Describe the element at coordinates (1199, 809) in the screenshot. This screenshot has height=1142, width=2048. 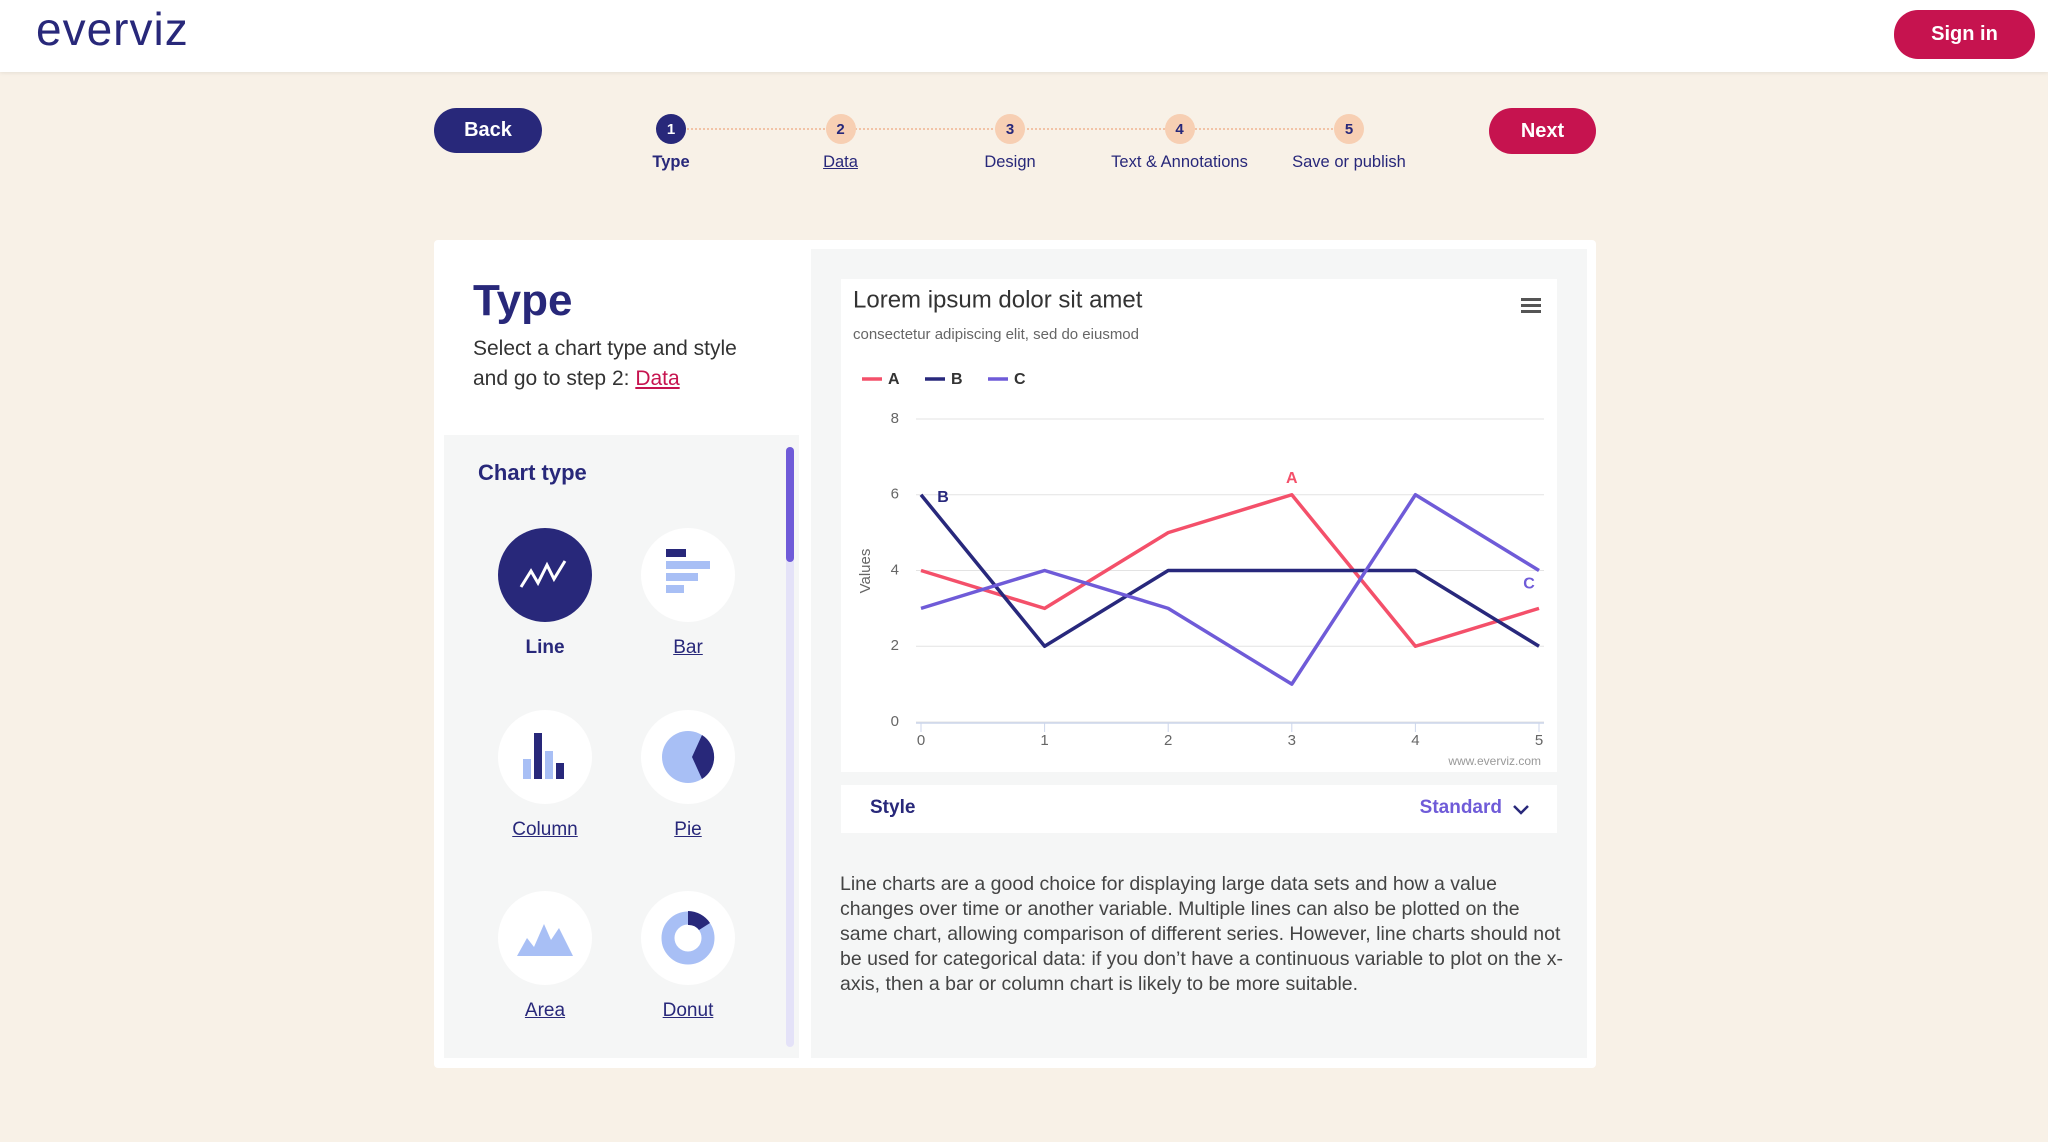
I see `style-bar` at that location.